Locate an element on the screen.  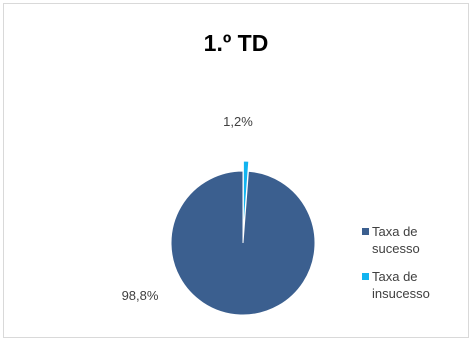
legend-item-insucesso: Taxa de insucesso is located at coordinates (412, 285).